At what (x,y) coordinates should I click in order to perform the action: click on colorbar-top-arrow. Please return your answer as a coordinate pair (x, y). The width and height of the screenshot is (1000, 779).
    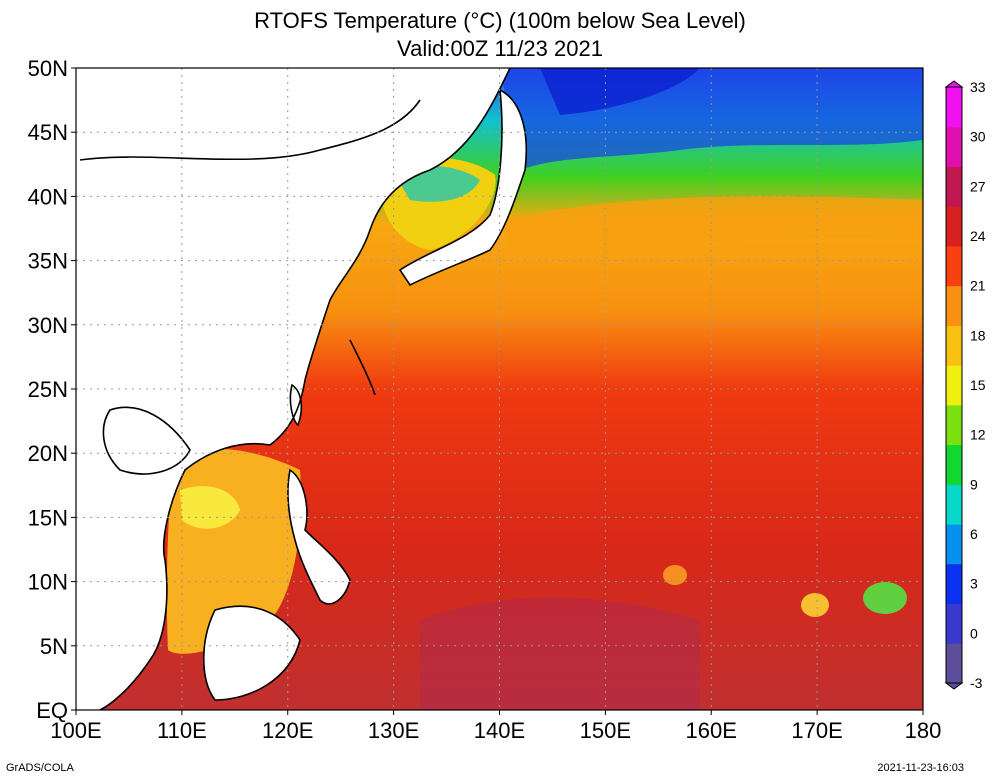
    Looking at the image, I should click on (954, 84).